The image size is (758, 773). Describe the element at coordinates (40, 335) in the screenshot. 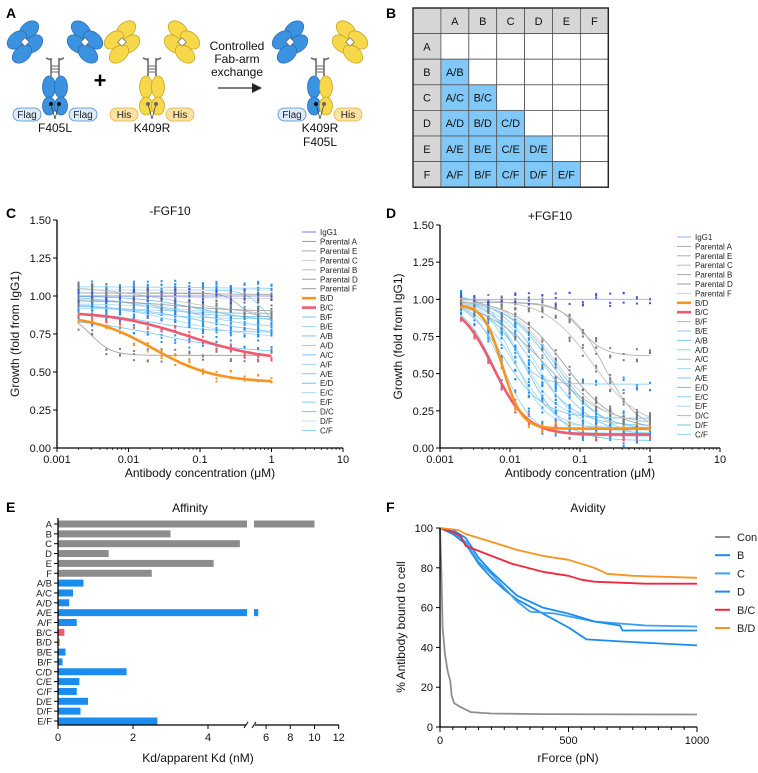

I see `y-tick-label: 0.75` at that location.